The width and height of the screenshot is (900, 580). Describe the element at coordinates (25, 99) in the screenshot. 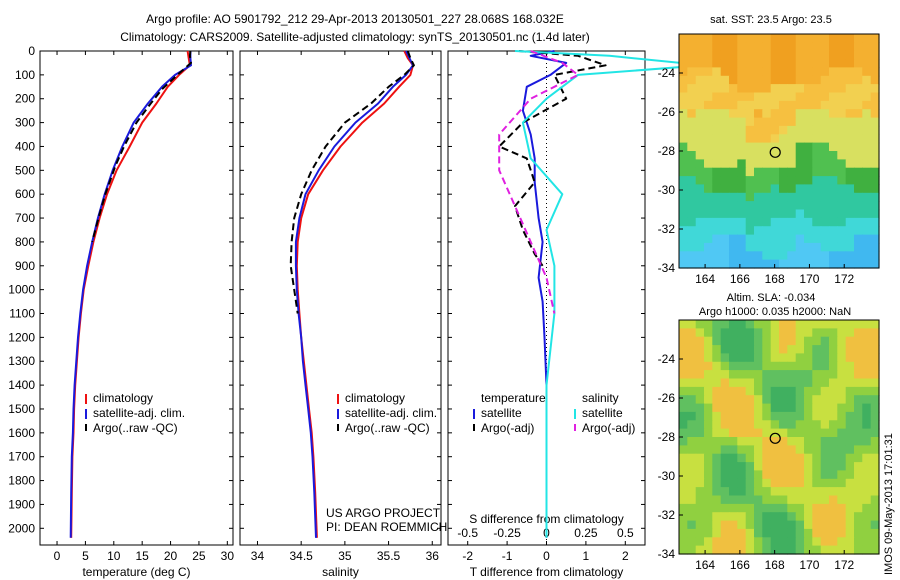

I see `y-tick-label: 200` at that location.